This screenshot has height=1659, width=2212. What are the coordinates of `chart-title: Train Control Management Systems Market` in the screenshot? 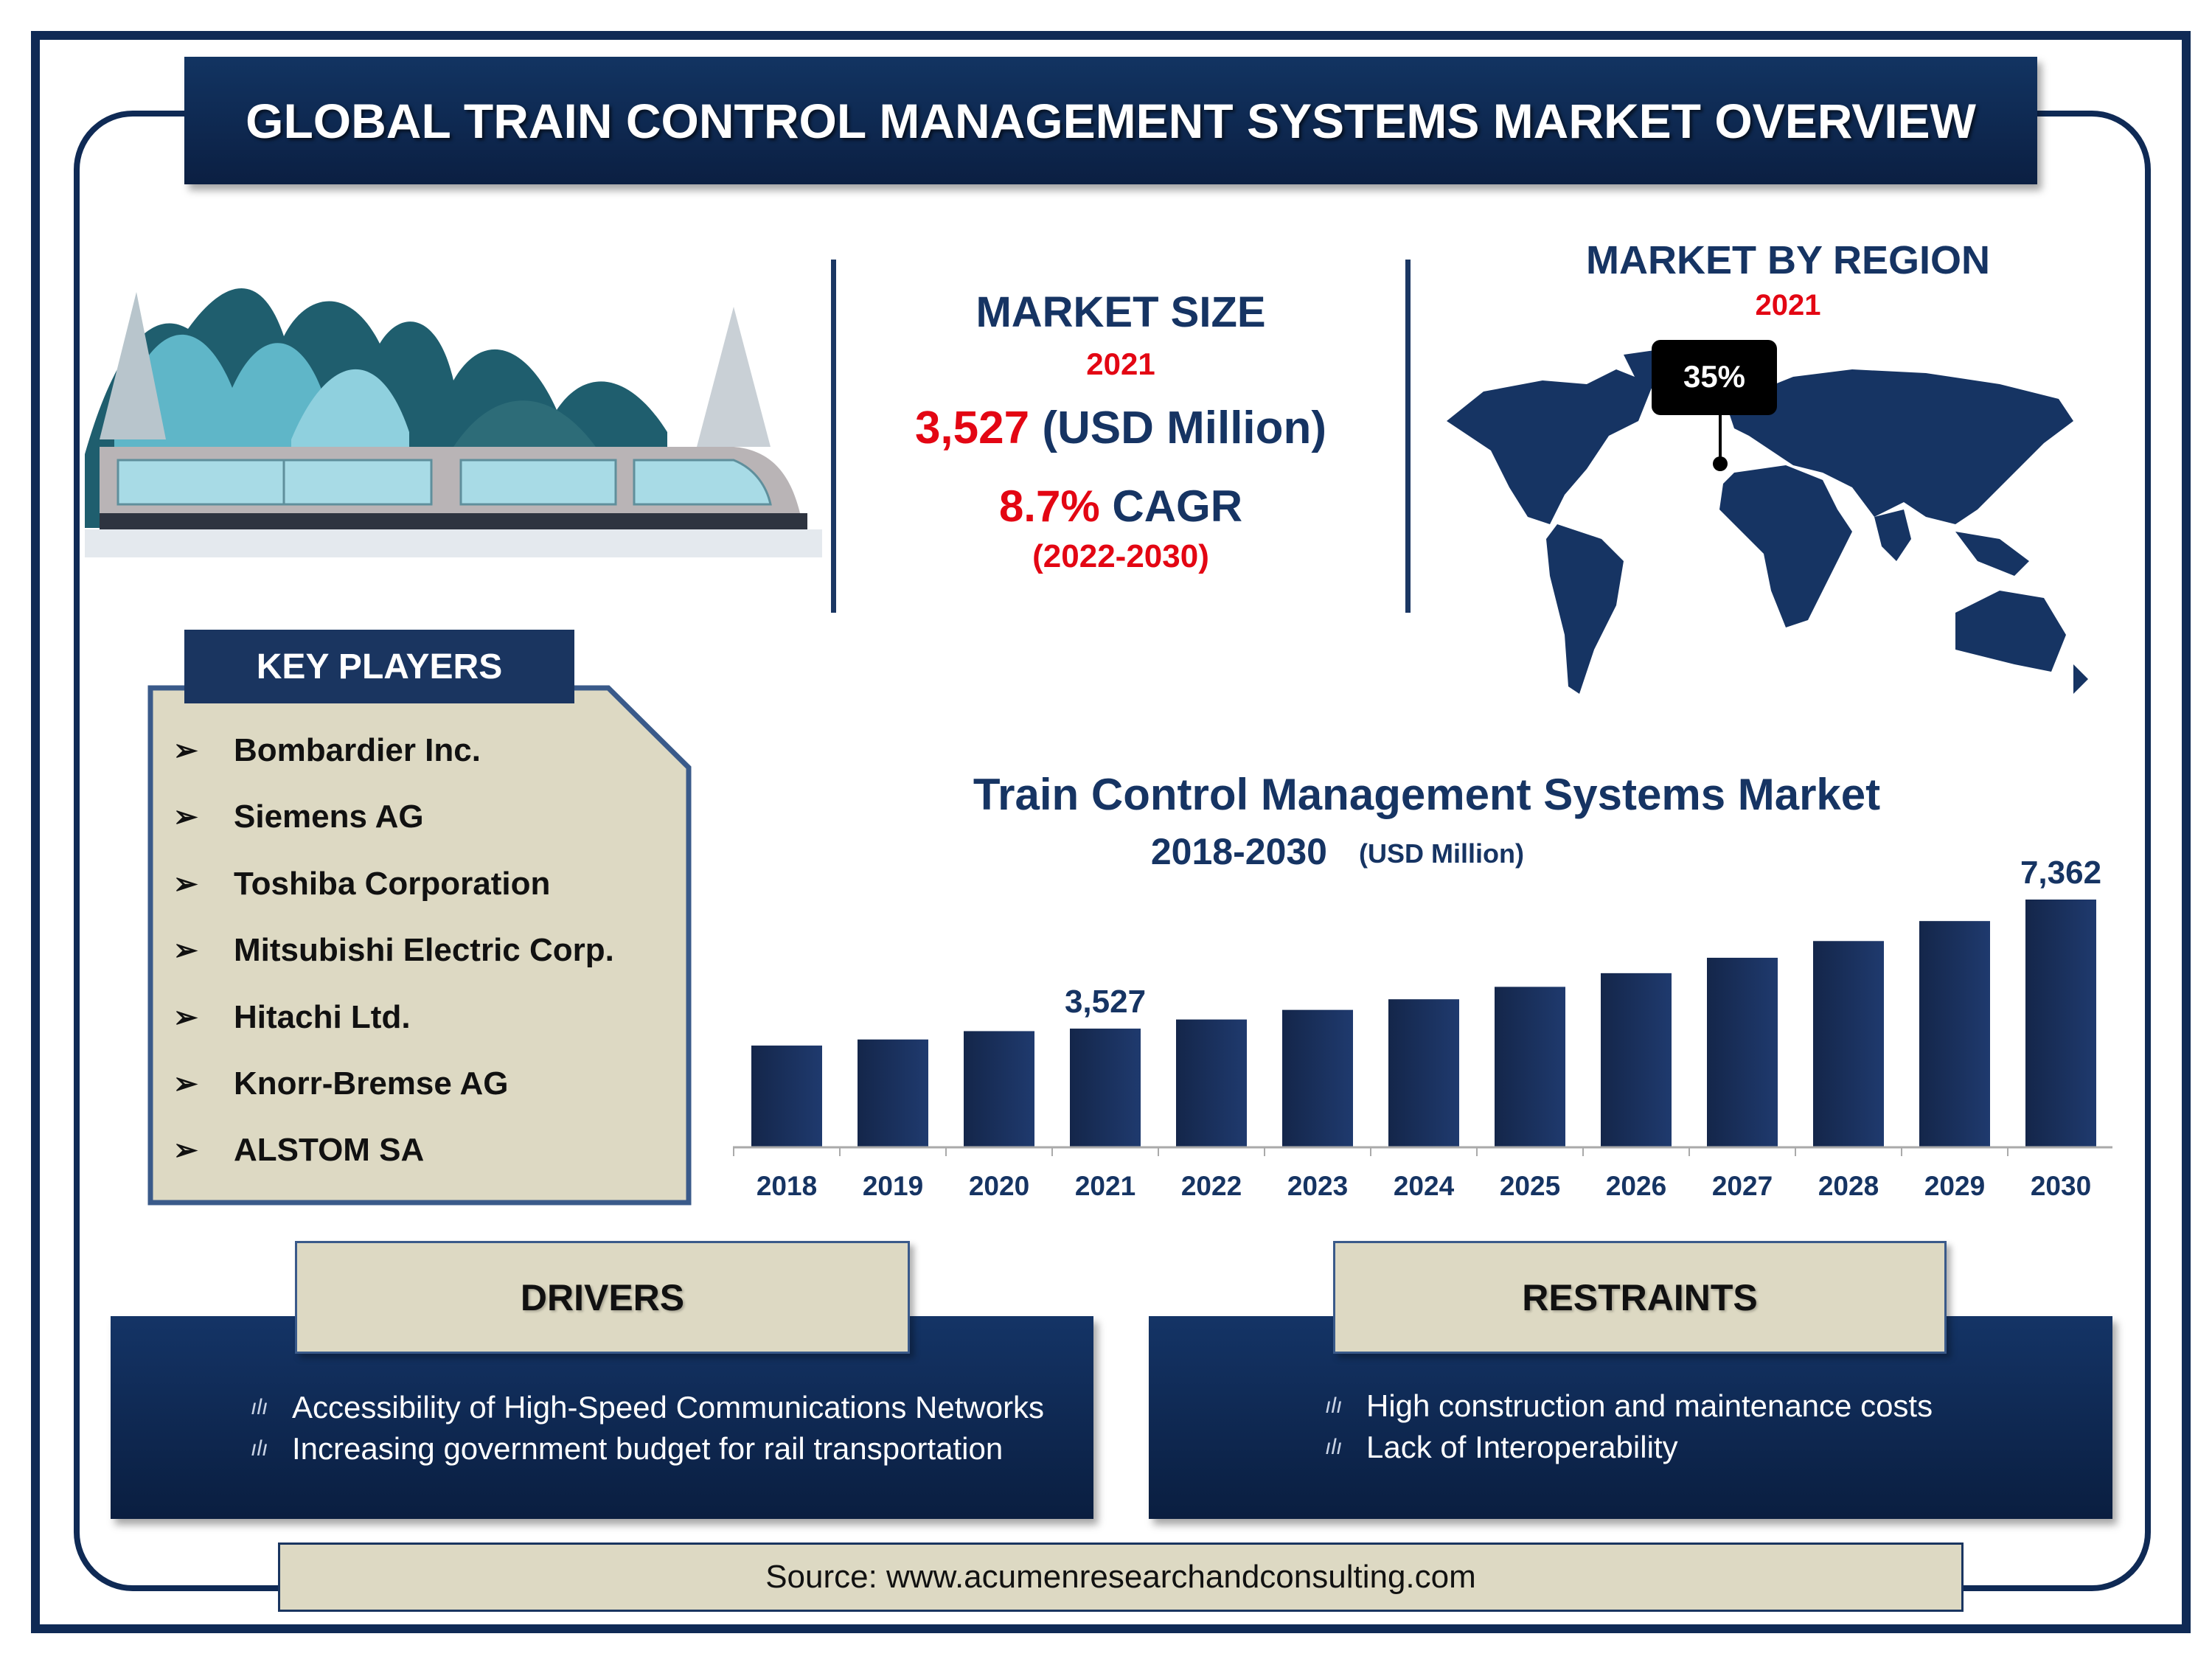 It's located at (1426, 794).